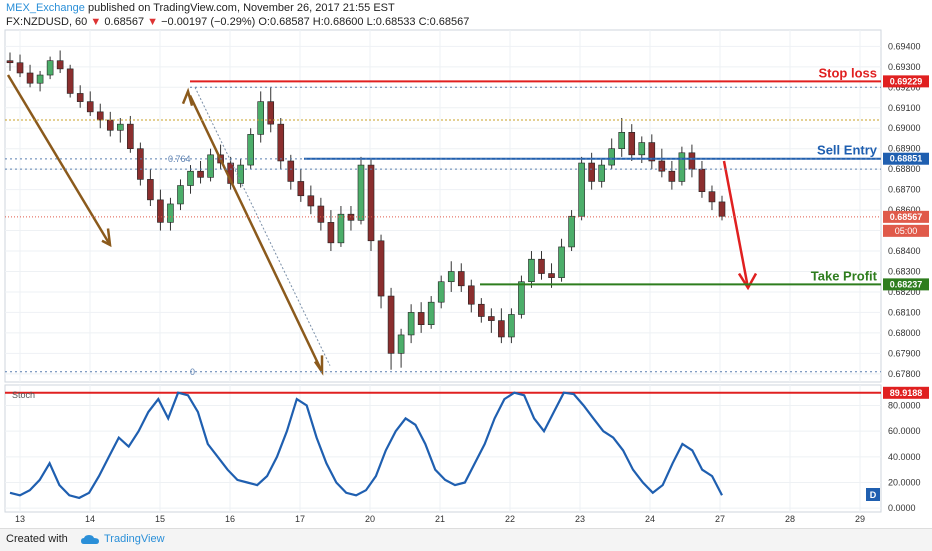  I want to click on stoch-tick-label: 20.0000, so click(904, 482).